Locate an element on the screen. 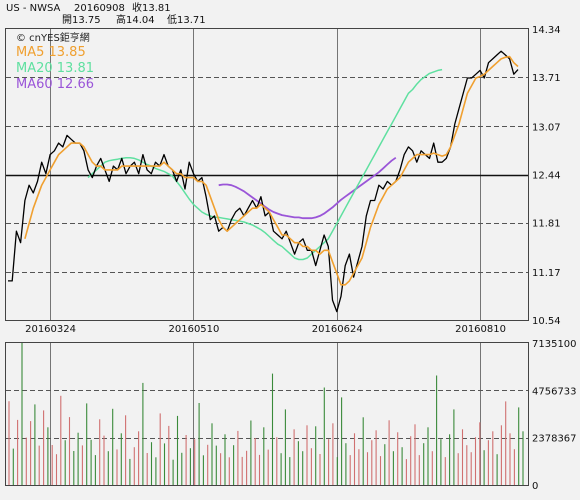 The height and width of the screenshot is (500, 580). price-x-tick-label: 20160324 is located at coordinates (50, 329).